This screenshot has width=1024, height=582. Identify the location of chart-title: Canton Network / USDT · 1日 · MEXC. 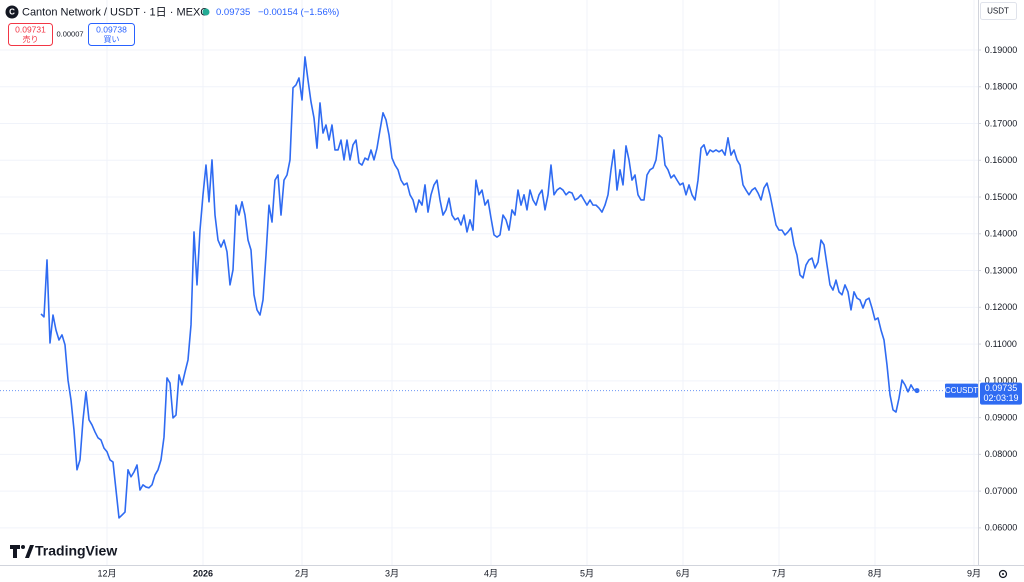
(115, 12).